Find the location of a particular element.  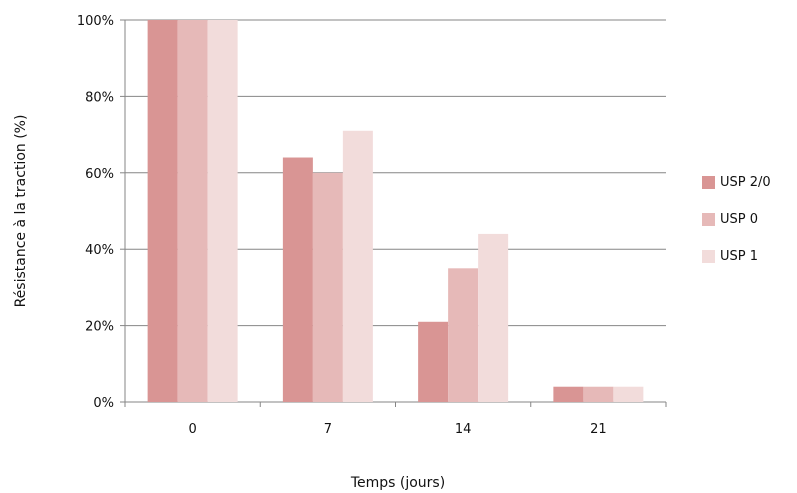

legend-item-usp-0: USP 0 is located at coordinates (749, 219).